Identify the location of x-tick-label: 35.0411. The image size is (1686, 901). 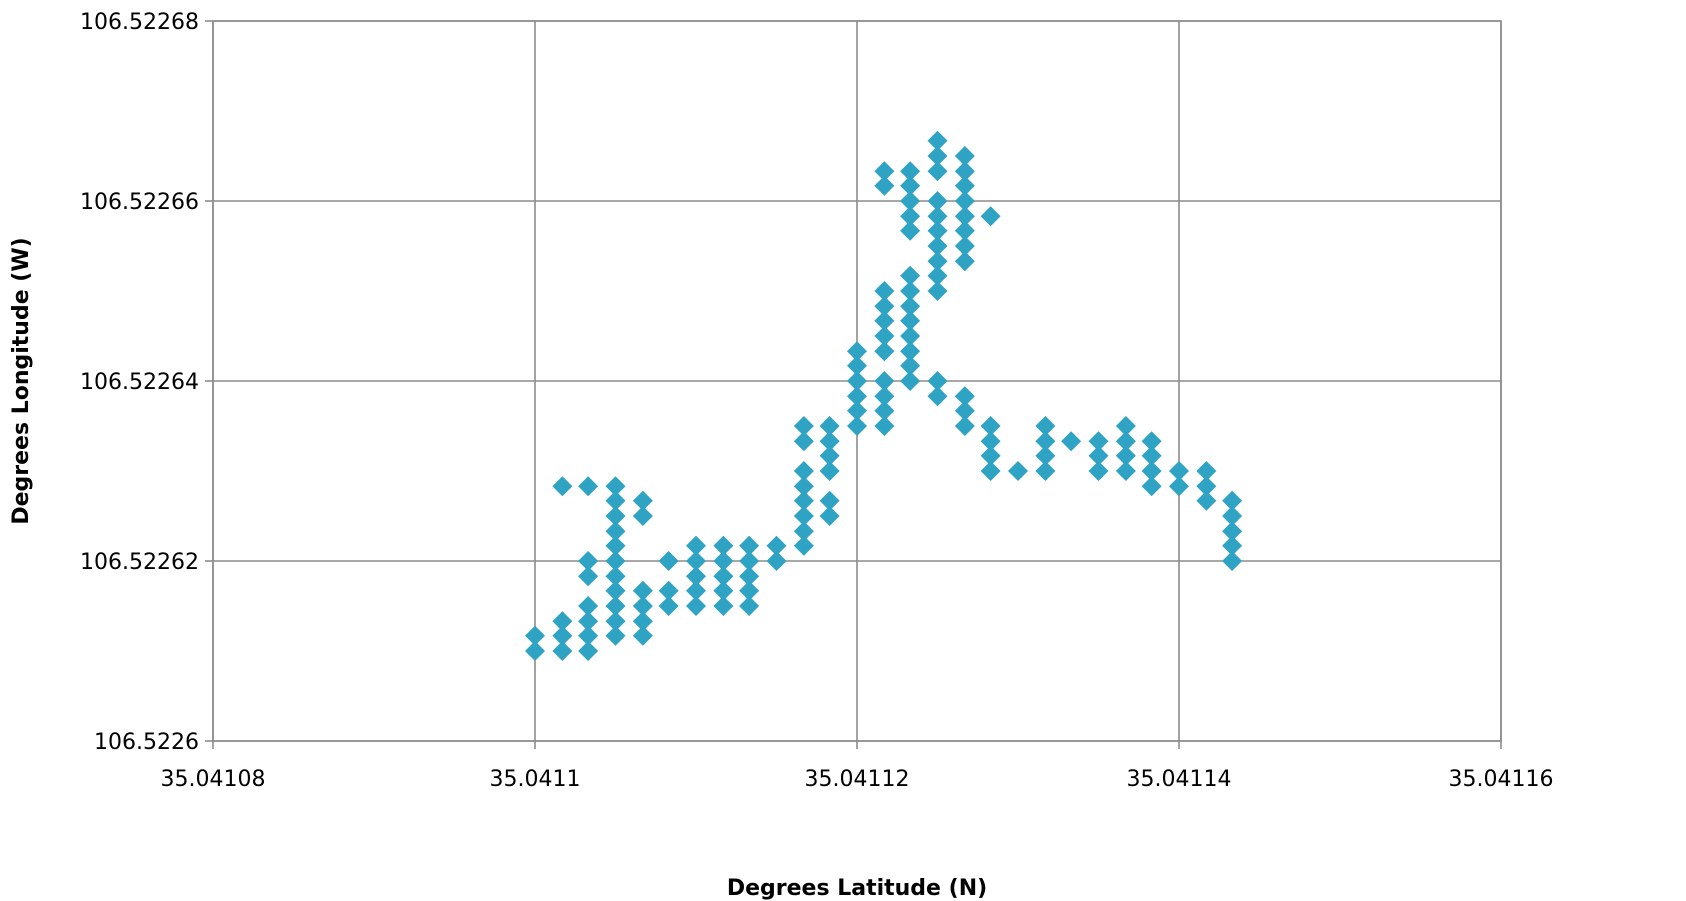
(535, 779).